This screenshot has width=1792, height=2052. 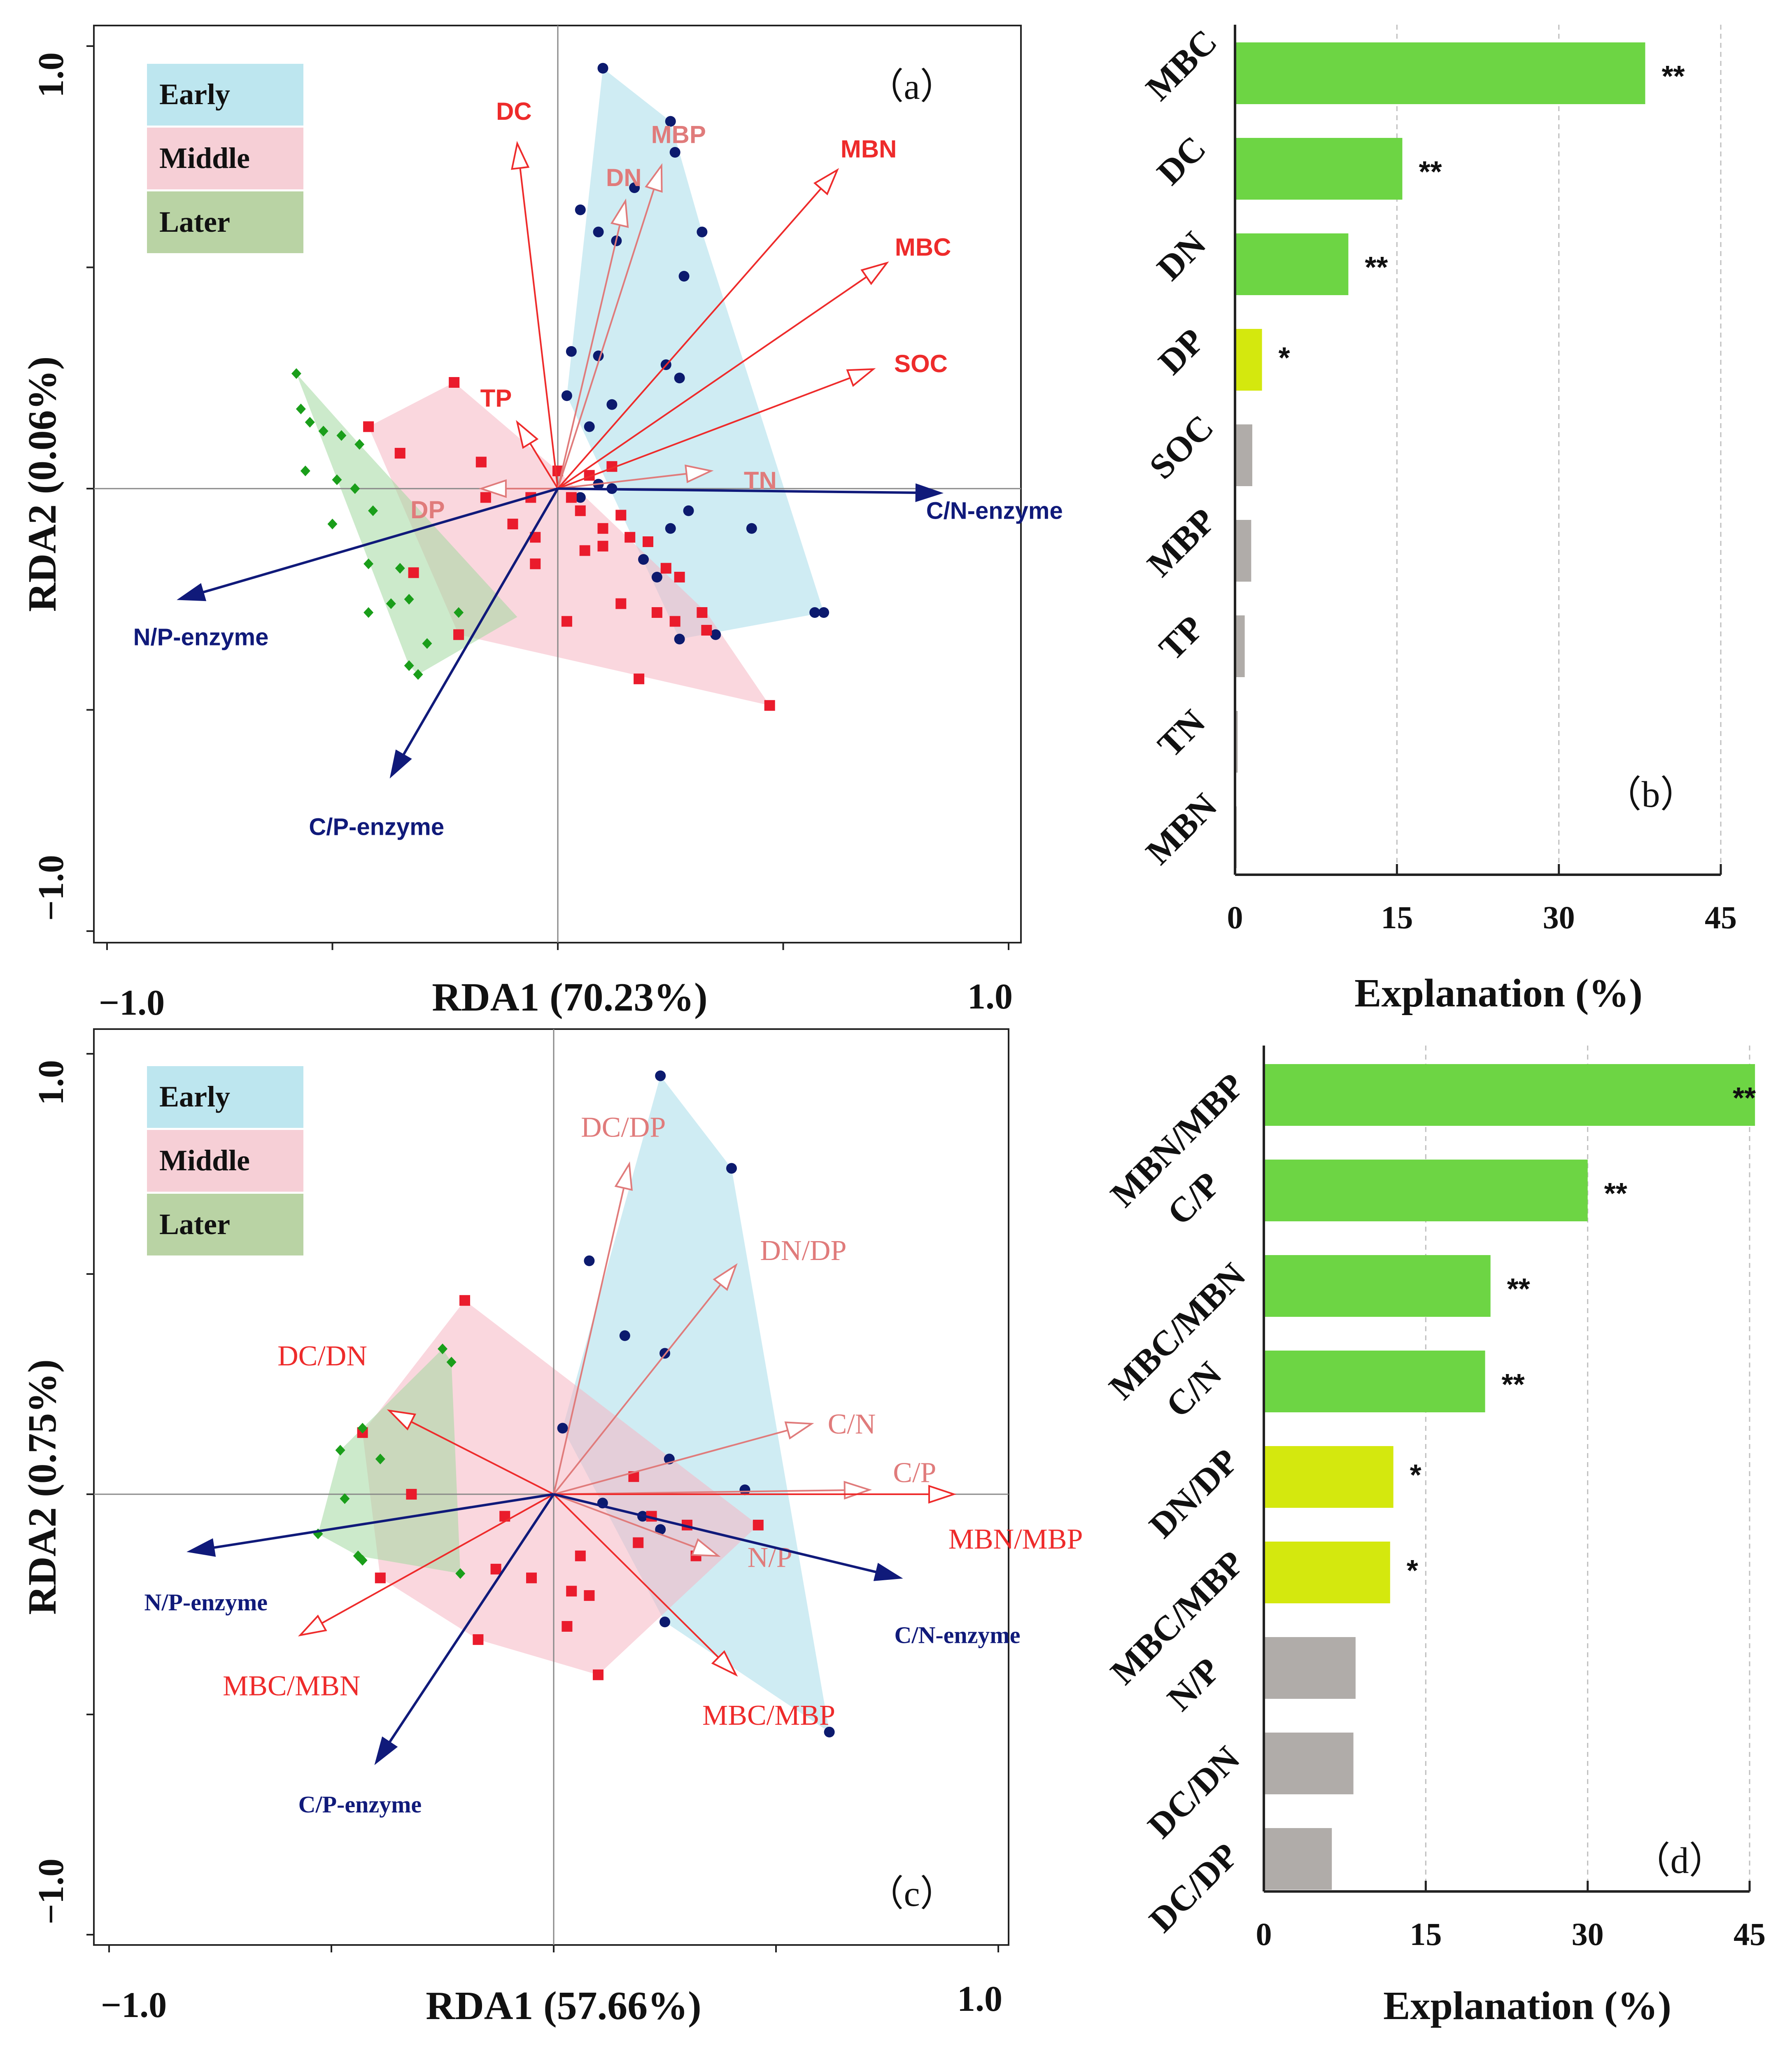 I want to click on x-axis-label: RDA1 (70.23%), so click(x=570, y=998).